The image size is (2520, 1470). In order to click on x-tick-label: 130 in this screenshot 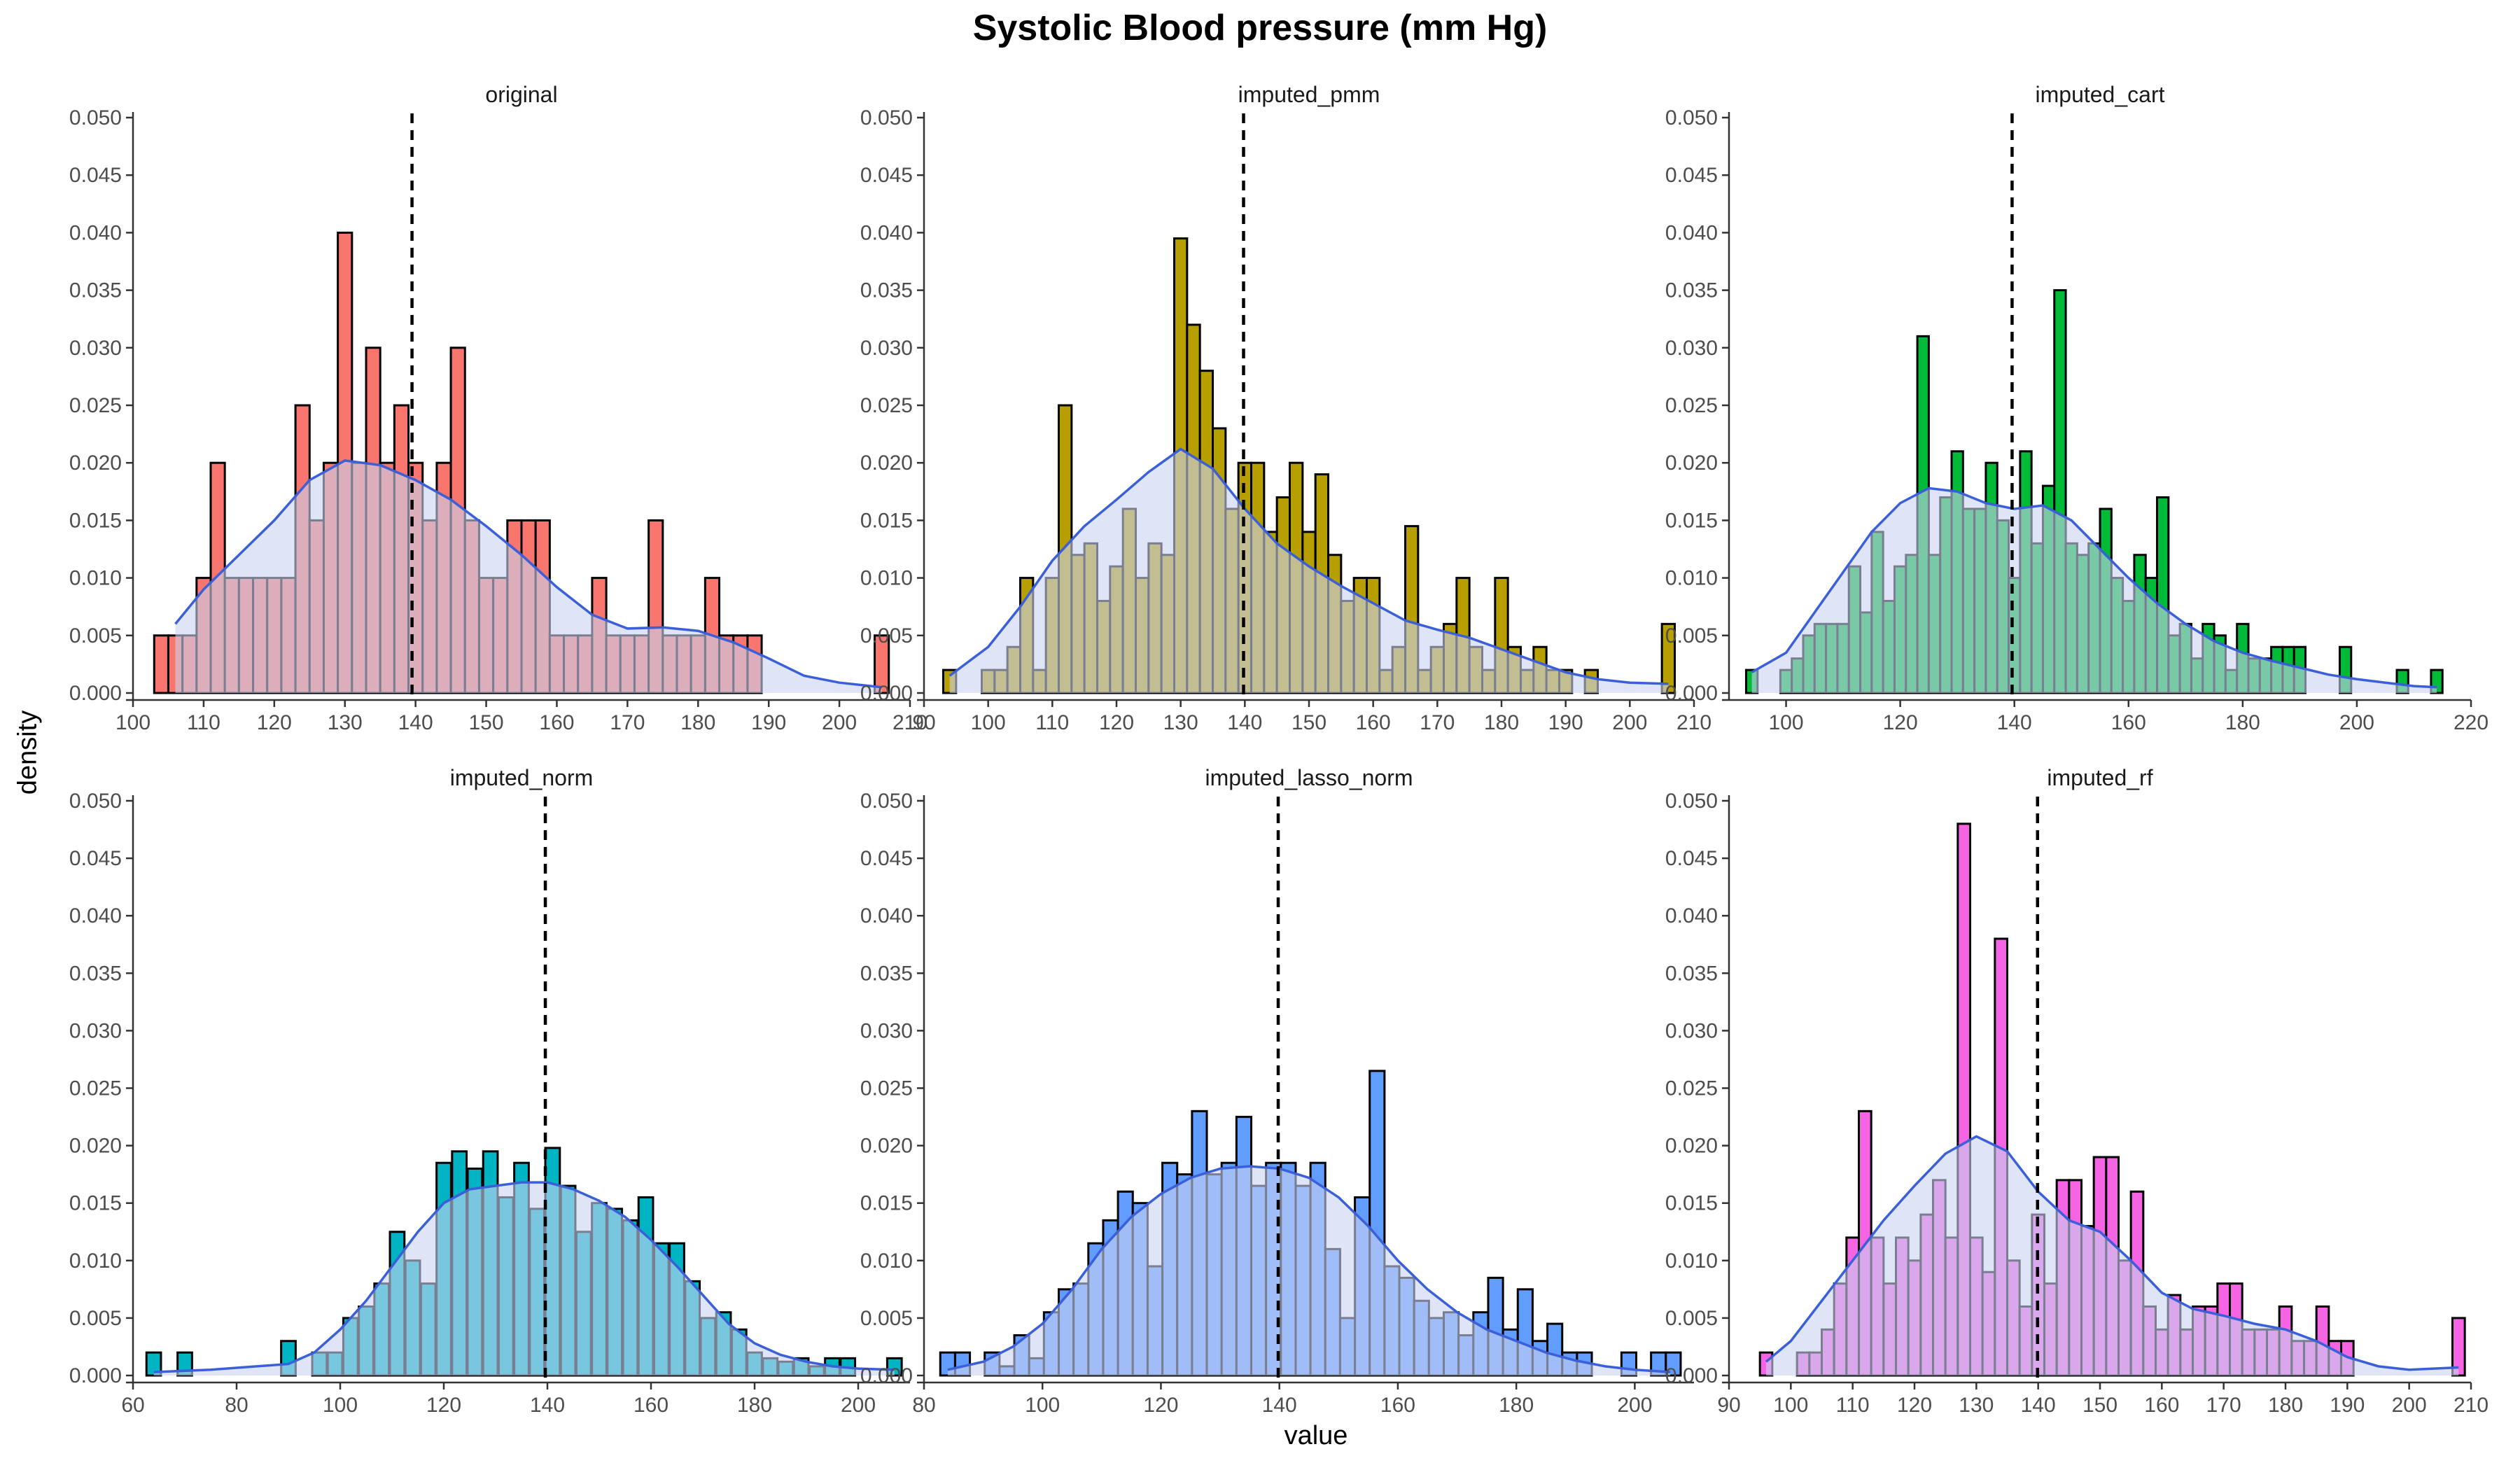, I will do `click(1976, 1405)`.